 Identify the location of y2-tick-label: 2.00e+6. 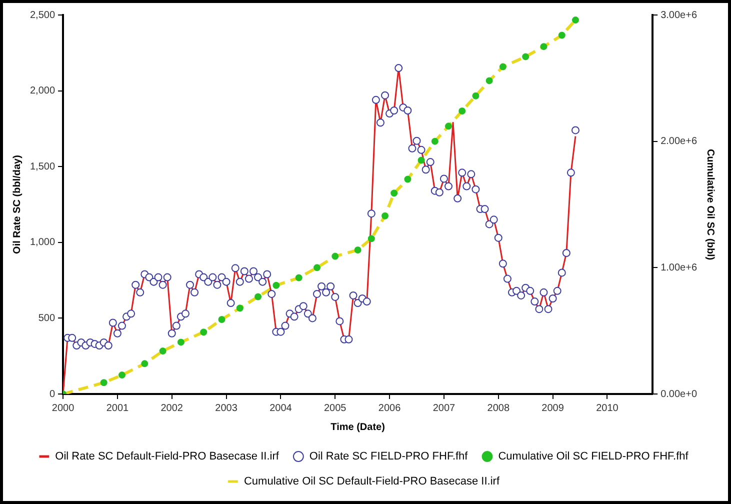
(679, 142).